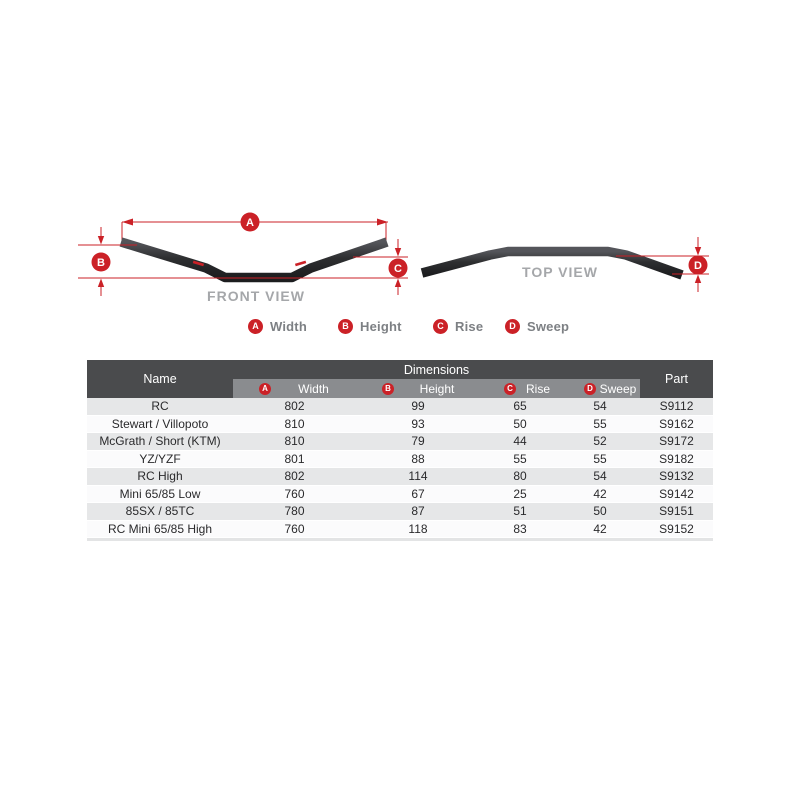 This screenshot has height=800, width=800. I want to click on cell-width: 780, so click(294, 511).